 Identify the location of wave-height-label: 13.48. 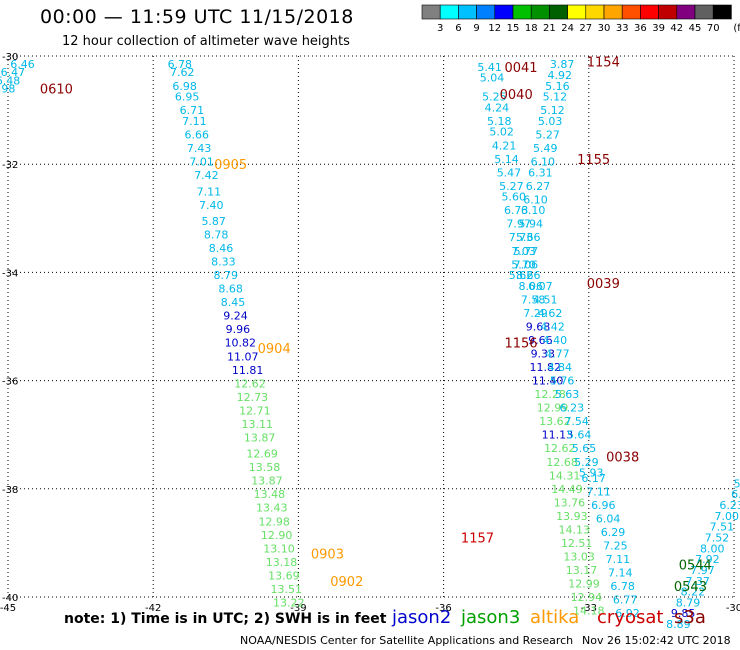
(270, 494).